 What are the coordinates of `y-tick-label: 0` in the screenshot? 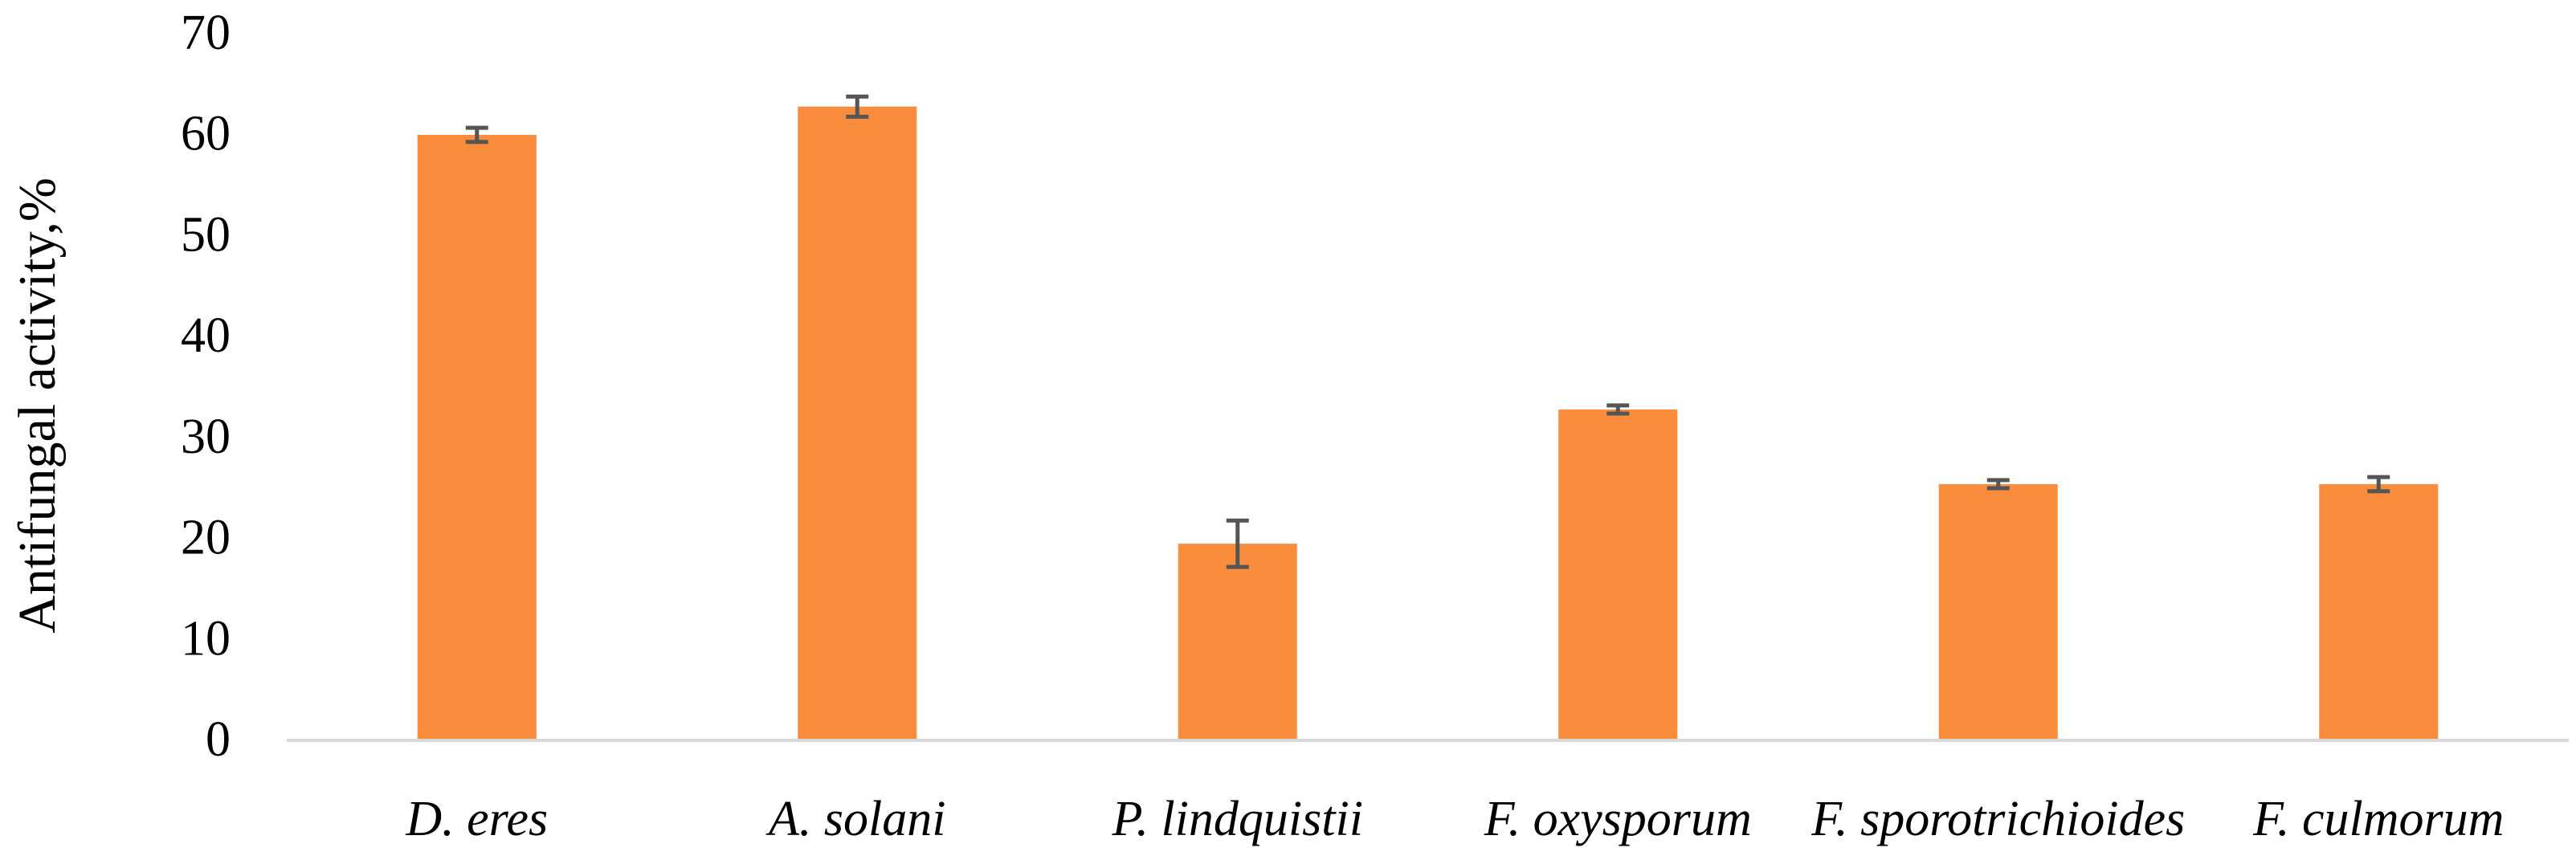 It's located at (218, 739).